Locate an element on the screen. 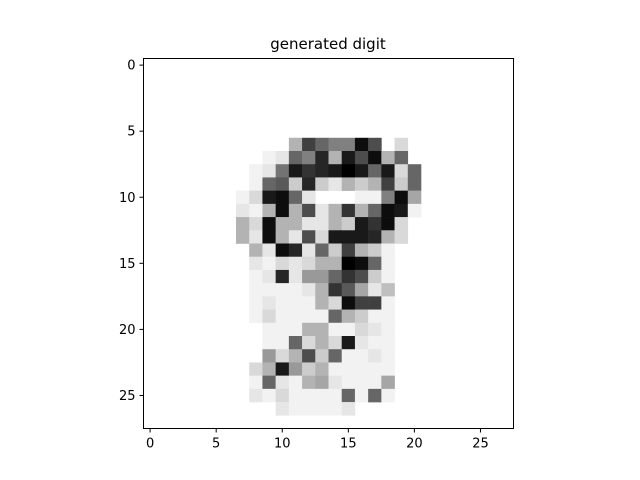 This screenshot has height=480, width=640. x-tick-label: 5 is located at coordinates (216, 444).